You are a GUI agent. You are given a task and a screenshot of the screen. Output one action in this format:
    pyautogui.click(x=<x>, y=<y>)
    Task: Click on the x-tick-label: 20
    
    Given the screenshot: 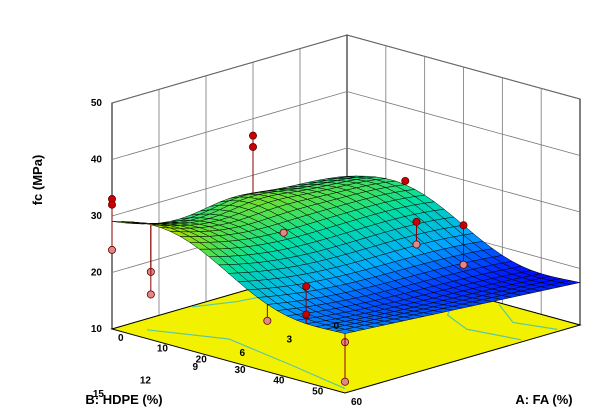 What is the action you would take?
    pyautogui.click(x=202, y=359)
    